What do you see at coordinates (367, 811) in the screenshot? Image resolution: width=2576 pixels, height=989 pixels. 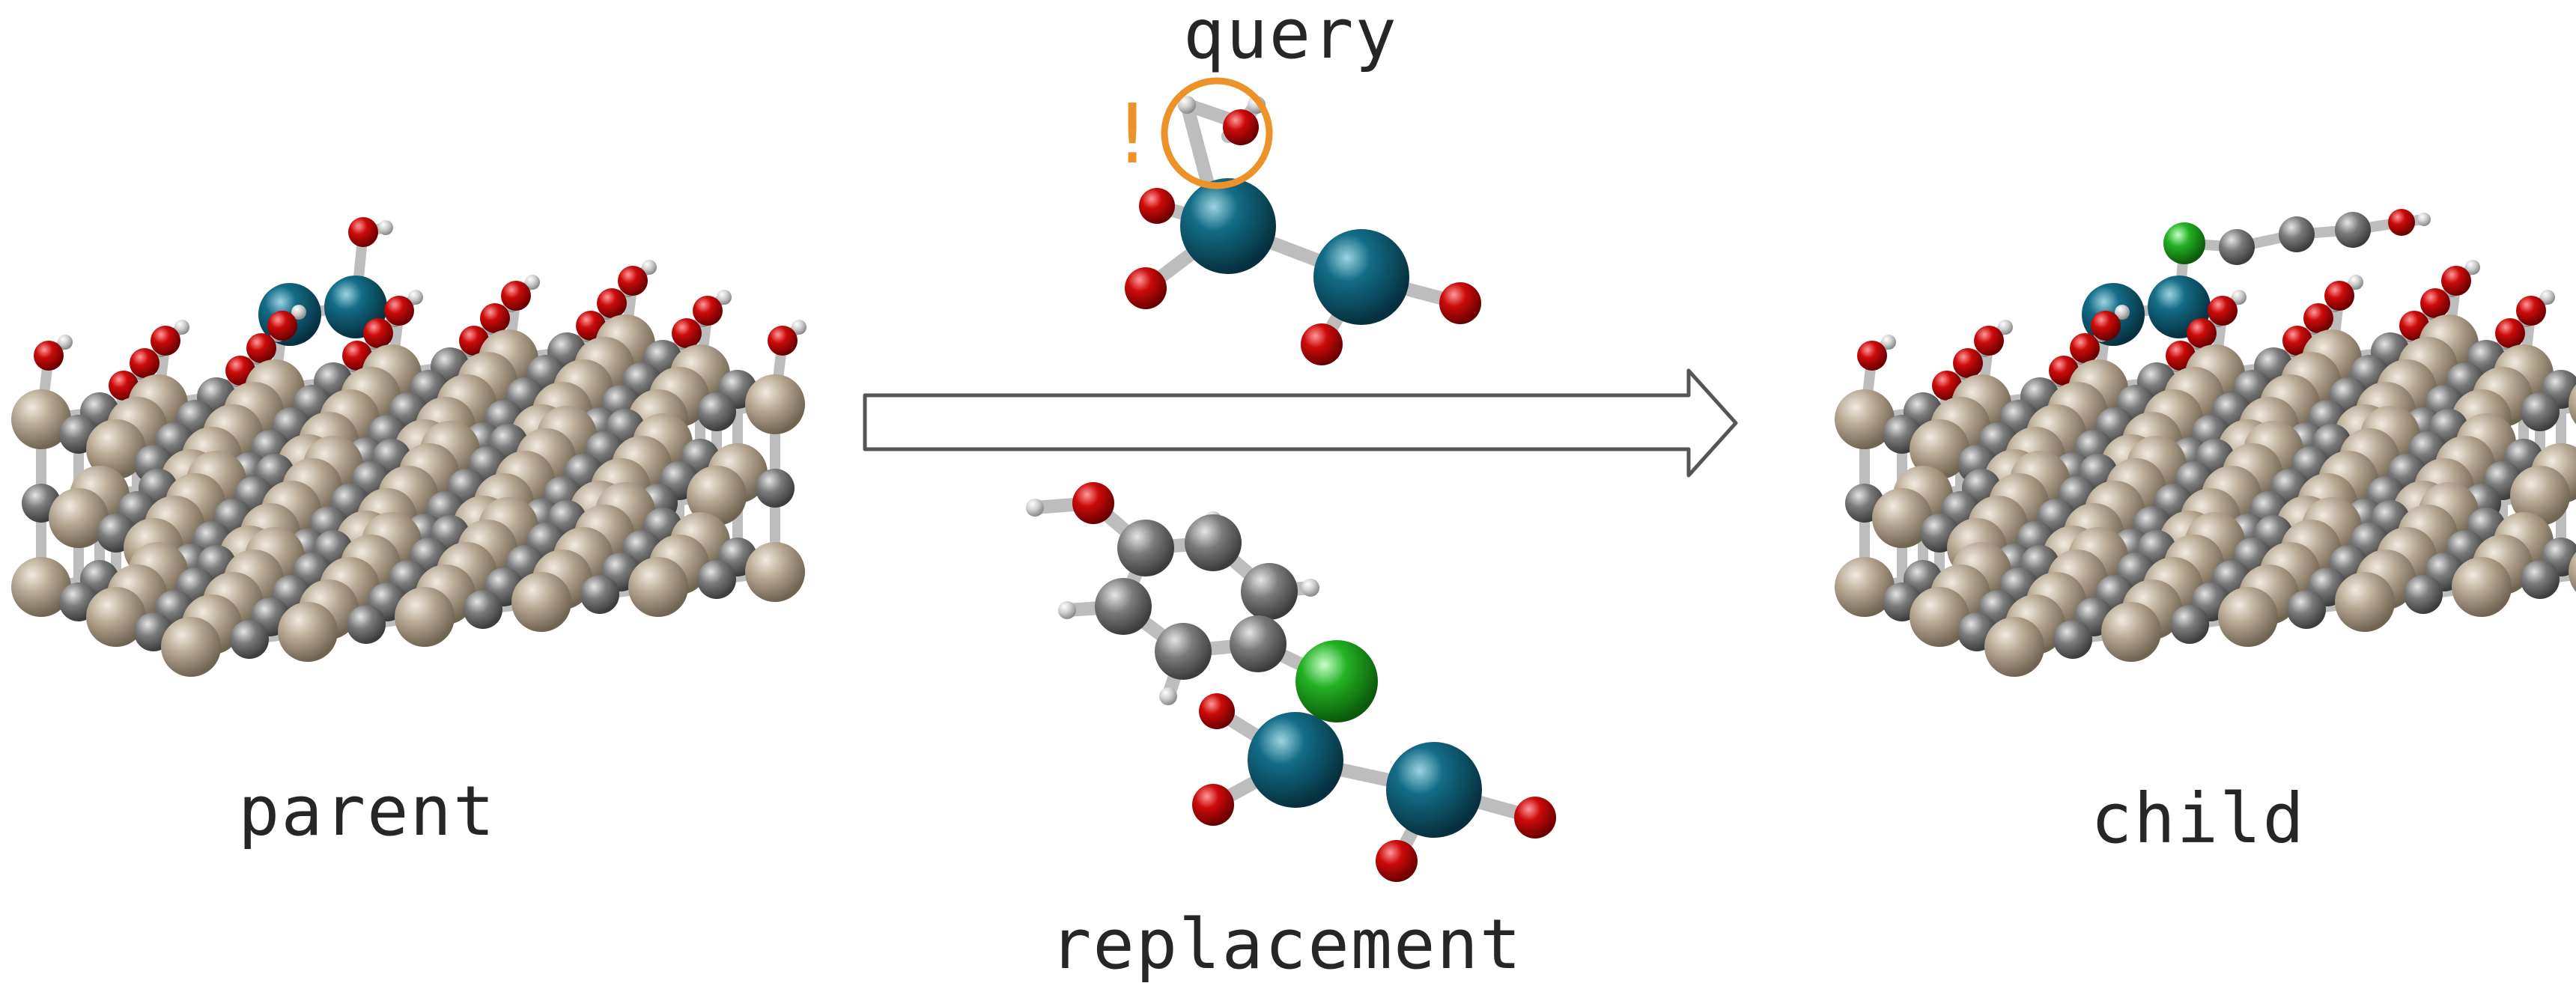 I see `parent-label: parent` at bounding box center [367, 811].